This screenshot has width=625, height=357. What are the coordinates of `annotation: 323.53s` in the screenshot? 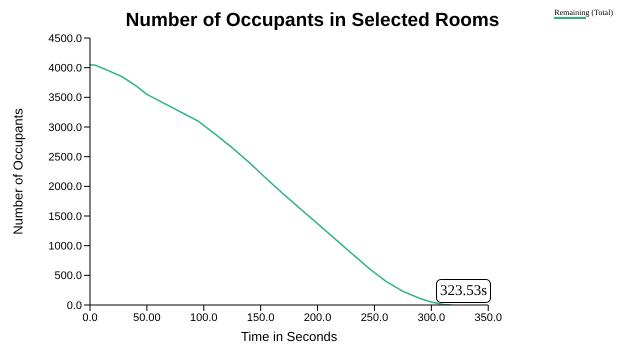 It's located at (464, 291).